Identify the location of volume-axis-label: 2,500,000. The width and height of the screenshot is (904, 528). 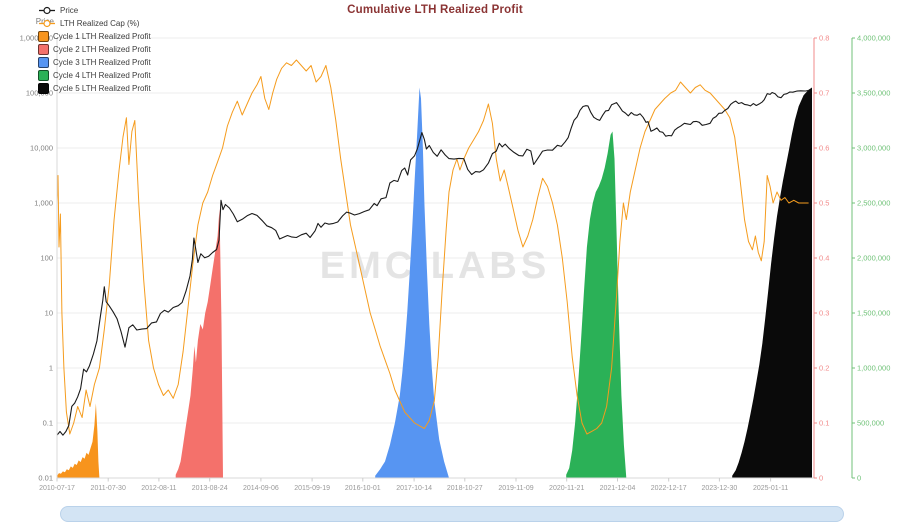
(873, 203).